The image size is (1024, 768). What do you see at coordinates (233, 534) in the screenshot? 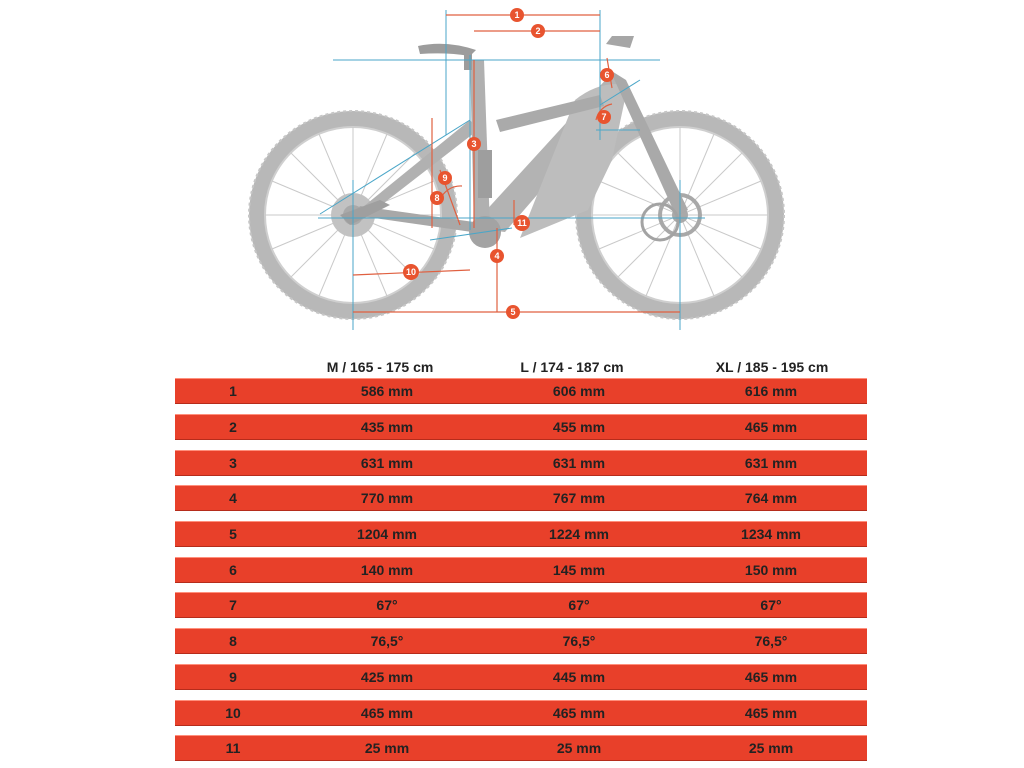
I see `row-id: 5` at bounding box center [233, 534].